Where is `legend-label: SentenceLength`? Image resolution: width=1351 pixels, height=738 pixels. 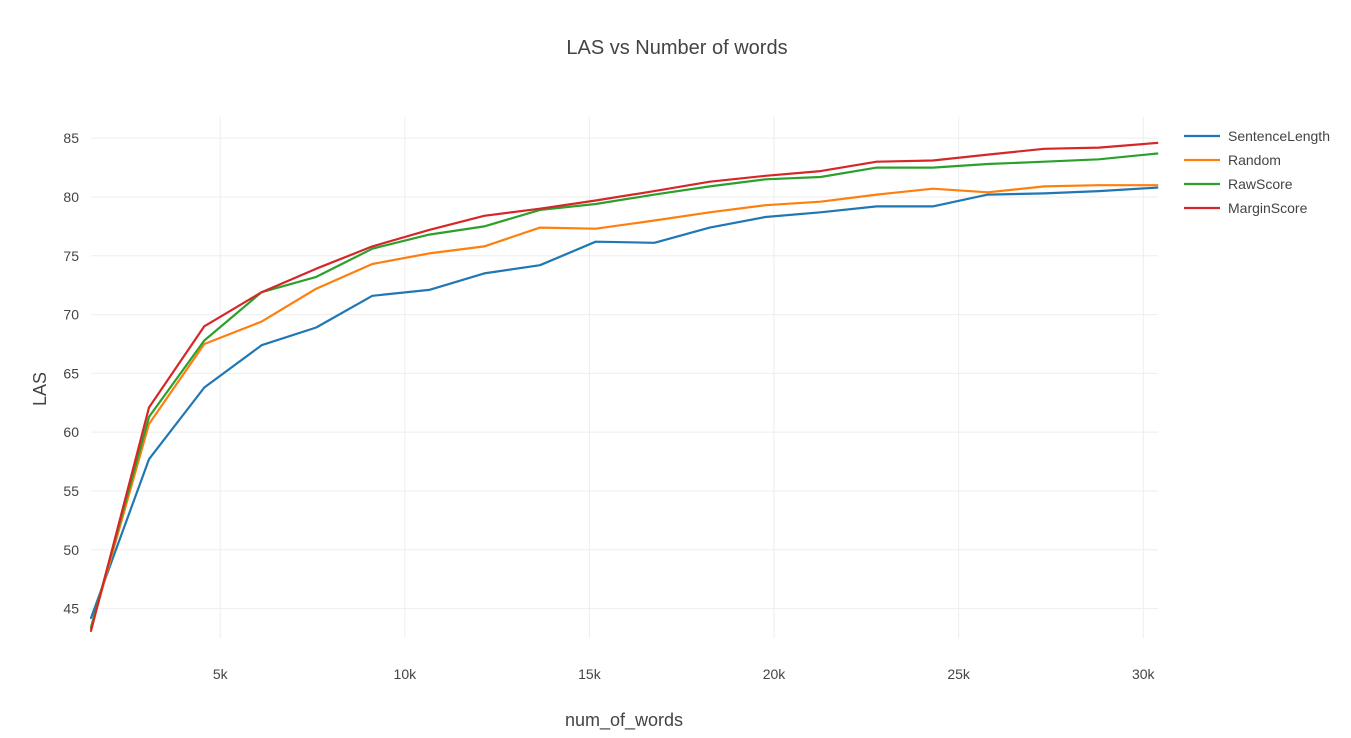 legend-label: SentenceLength is located at coordinates (1279, 136).